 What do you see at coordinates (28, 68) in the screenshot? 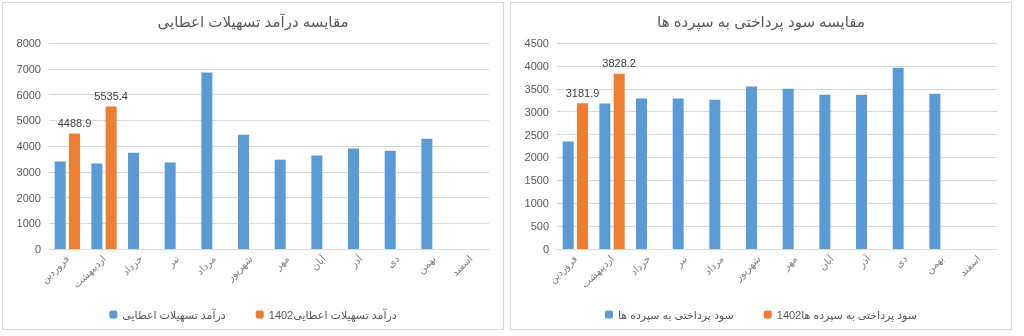
I see `y-tick-label: 7000` at bounding box center [28, 68].